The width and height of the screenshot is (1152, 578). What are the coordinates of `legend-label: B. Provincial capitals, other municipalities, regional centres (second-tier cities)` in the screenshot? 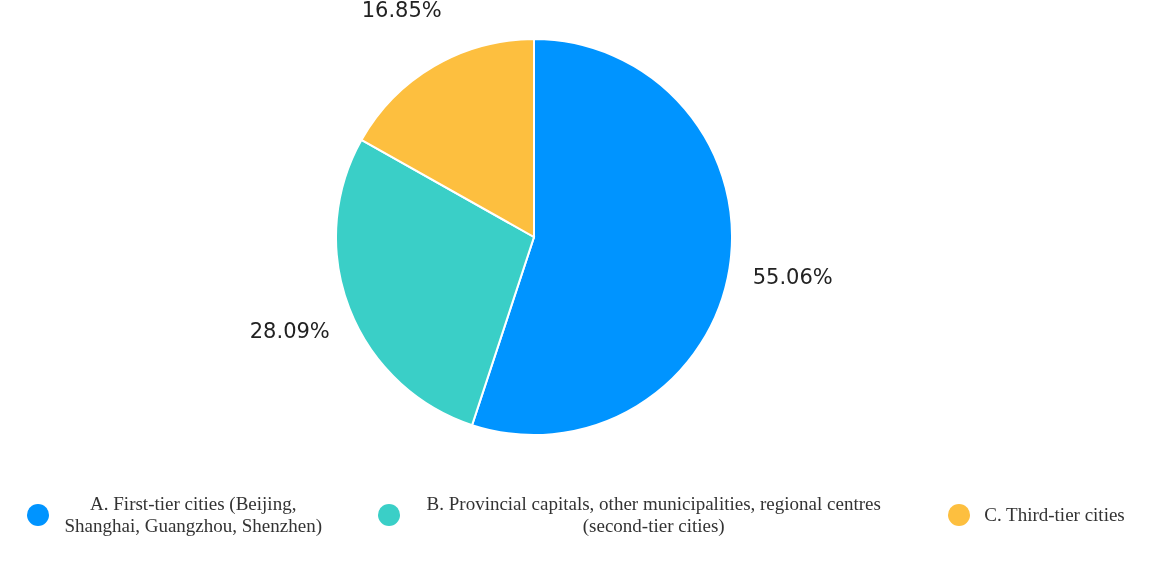 It's located at (653, 515).